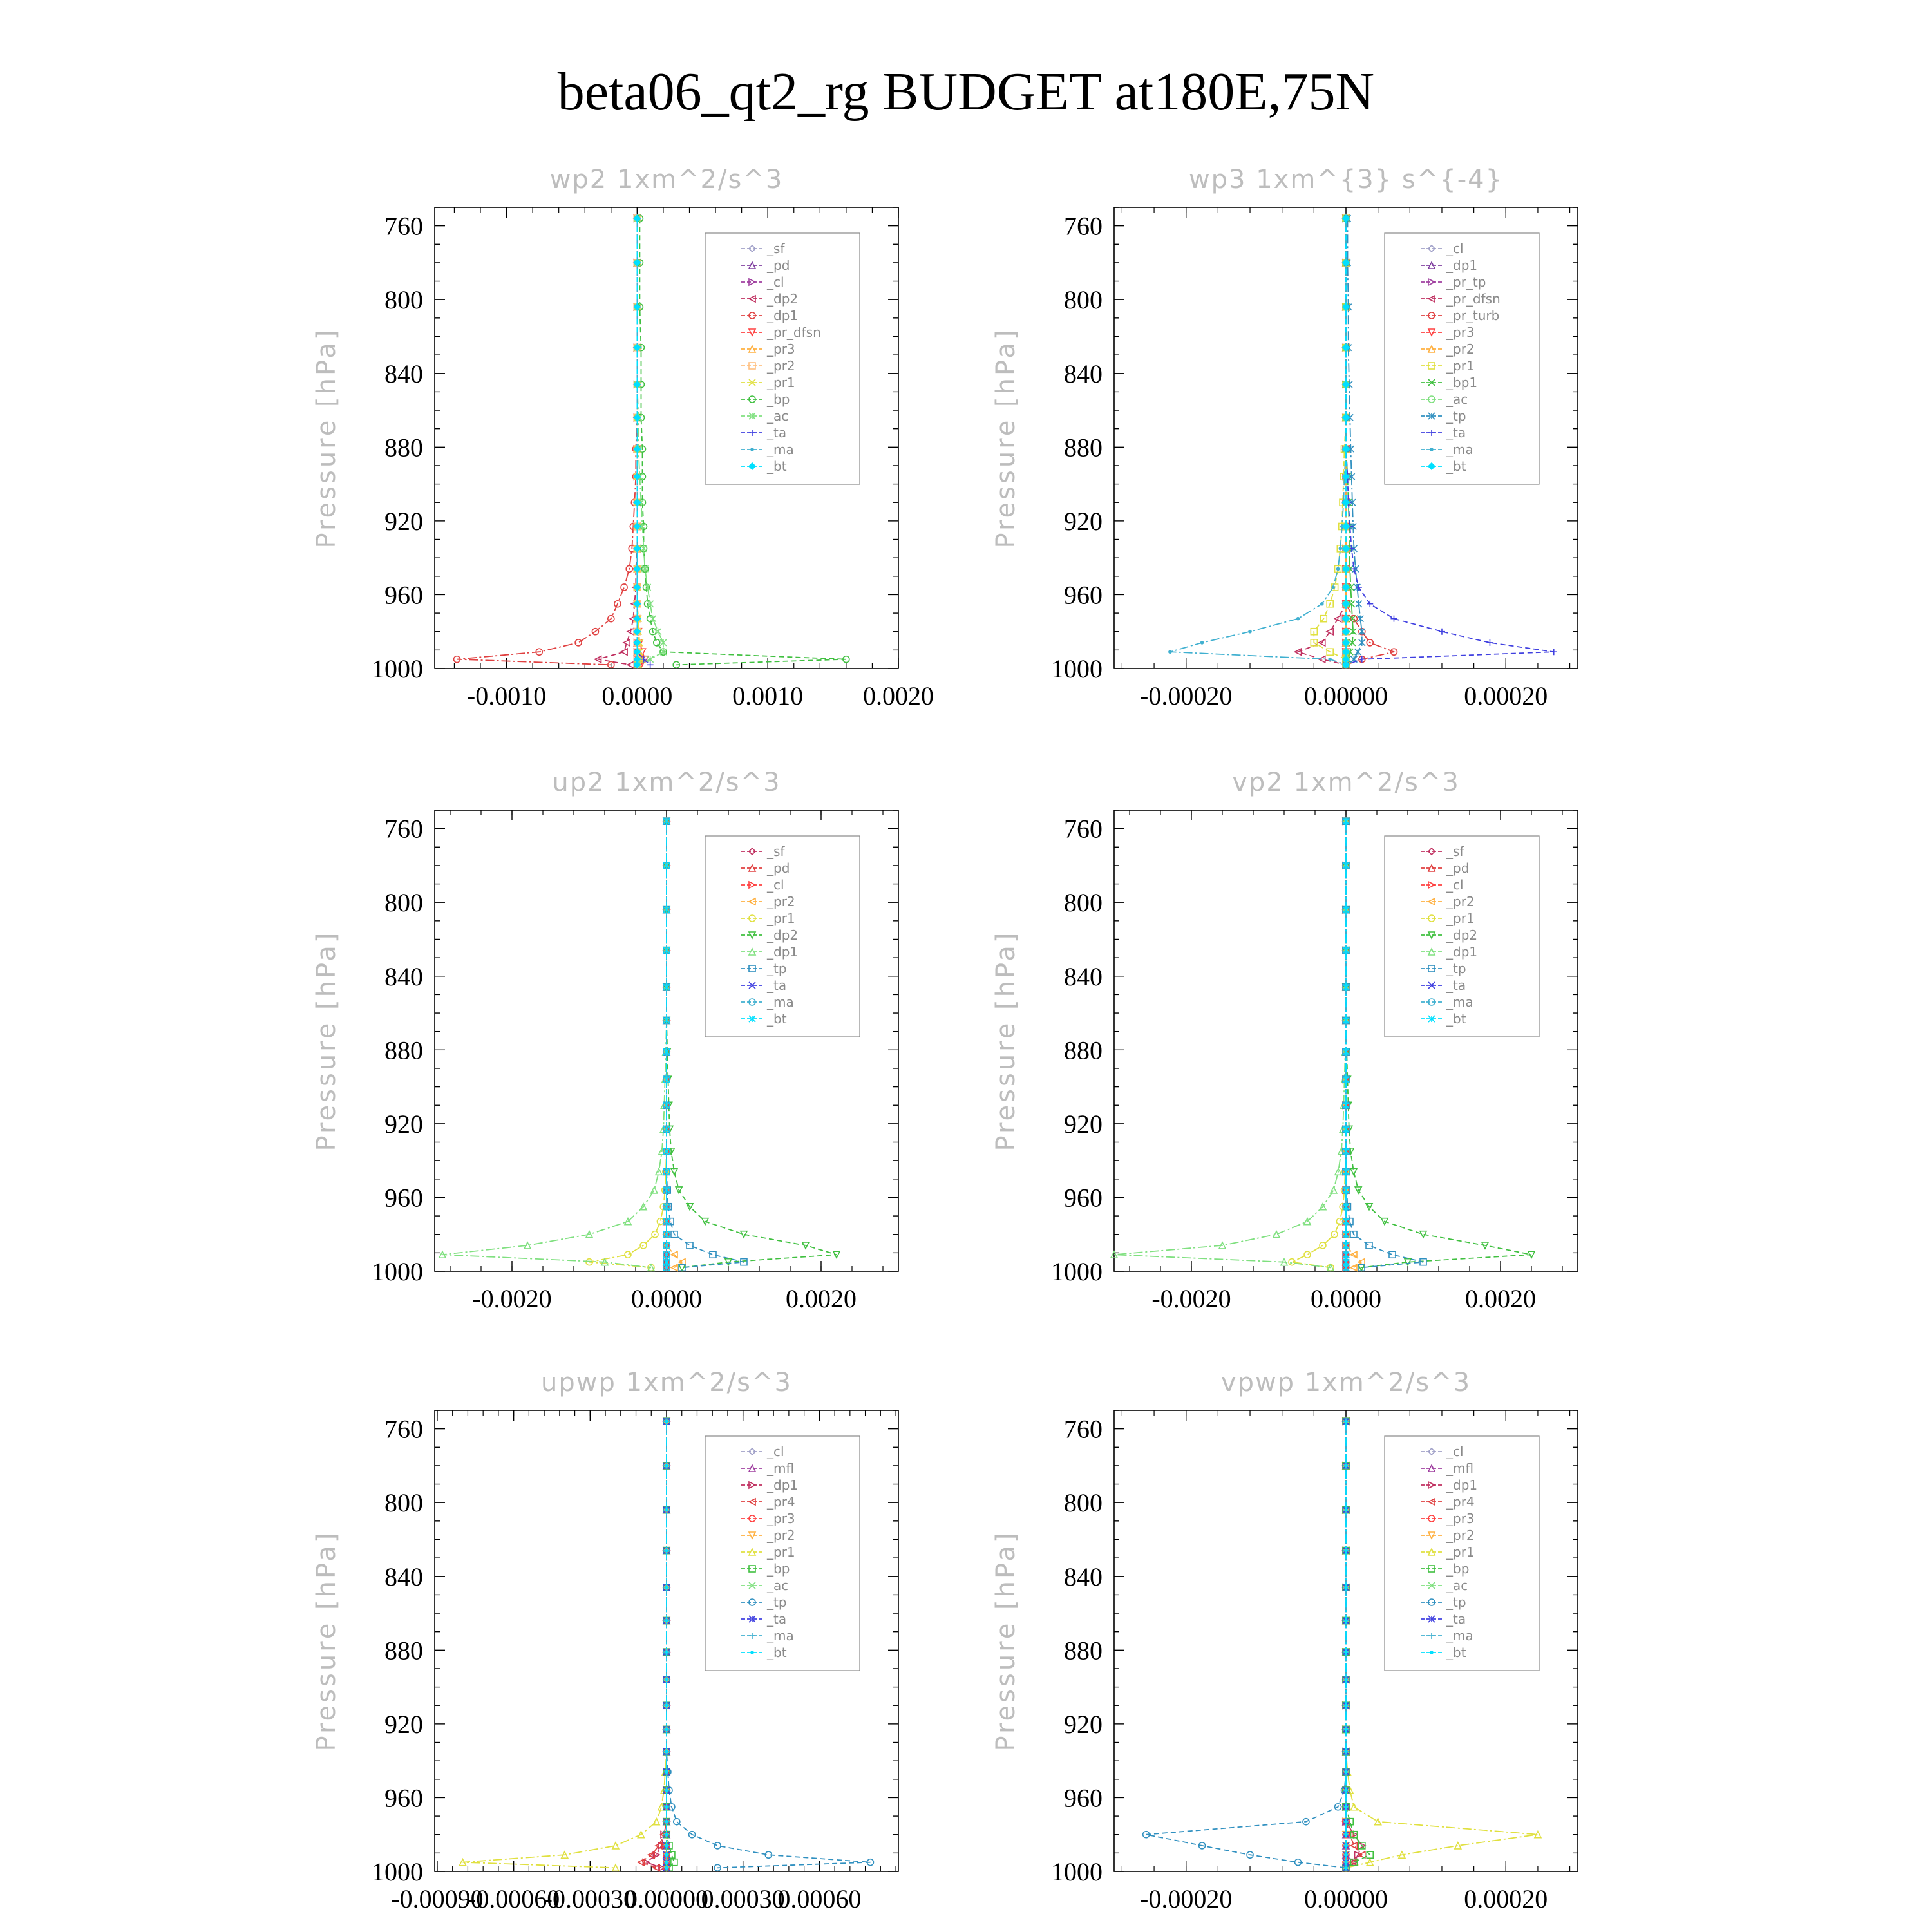 This screenshot has width=1932, height=1932. I want to click on series-ma, so click(1258, 442).